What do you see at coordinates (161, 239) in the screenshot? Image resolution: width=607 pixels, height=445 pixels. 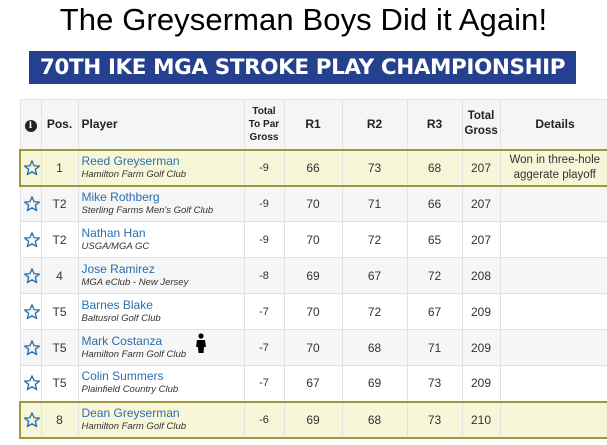 I see `player-cell: Nathan Han USGA/MGA GC` at bounding box center [161, 239].